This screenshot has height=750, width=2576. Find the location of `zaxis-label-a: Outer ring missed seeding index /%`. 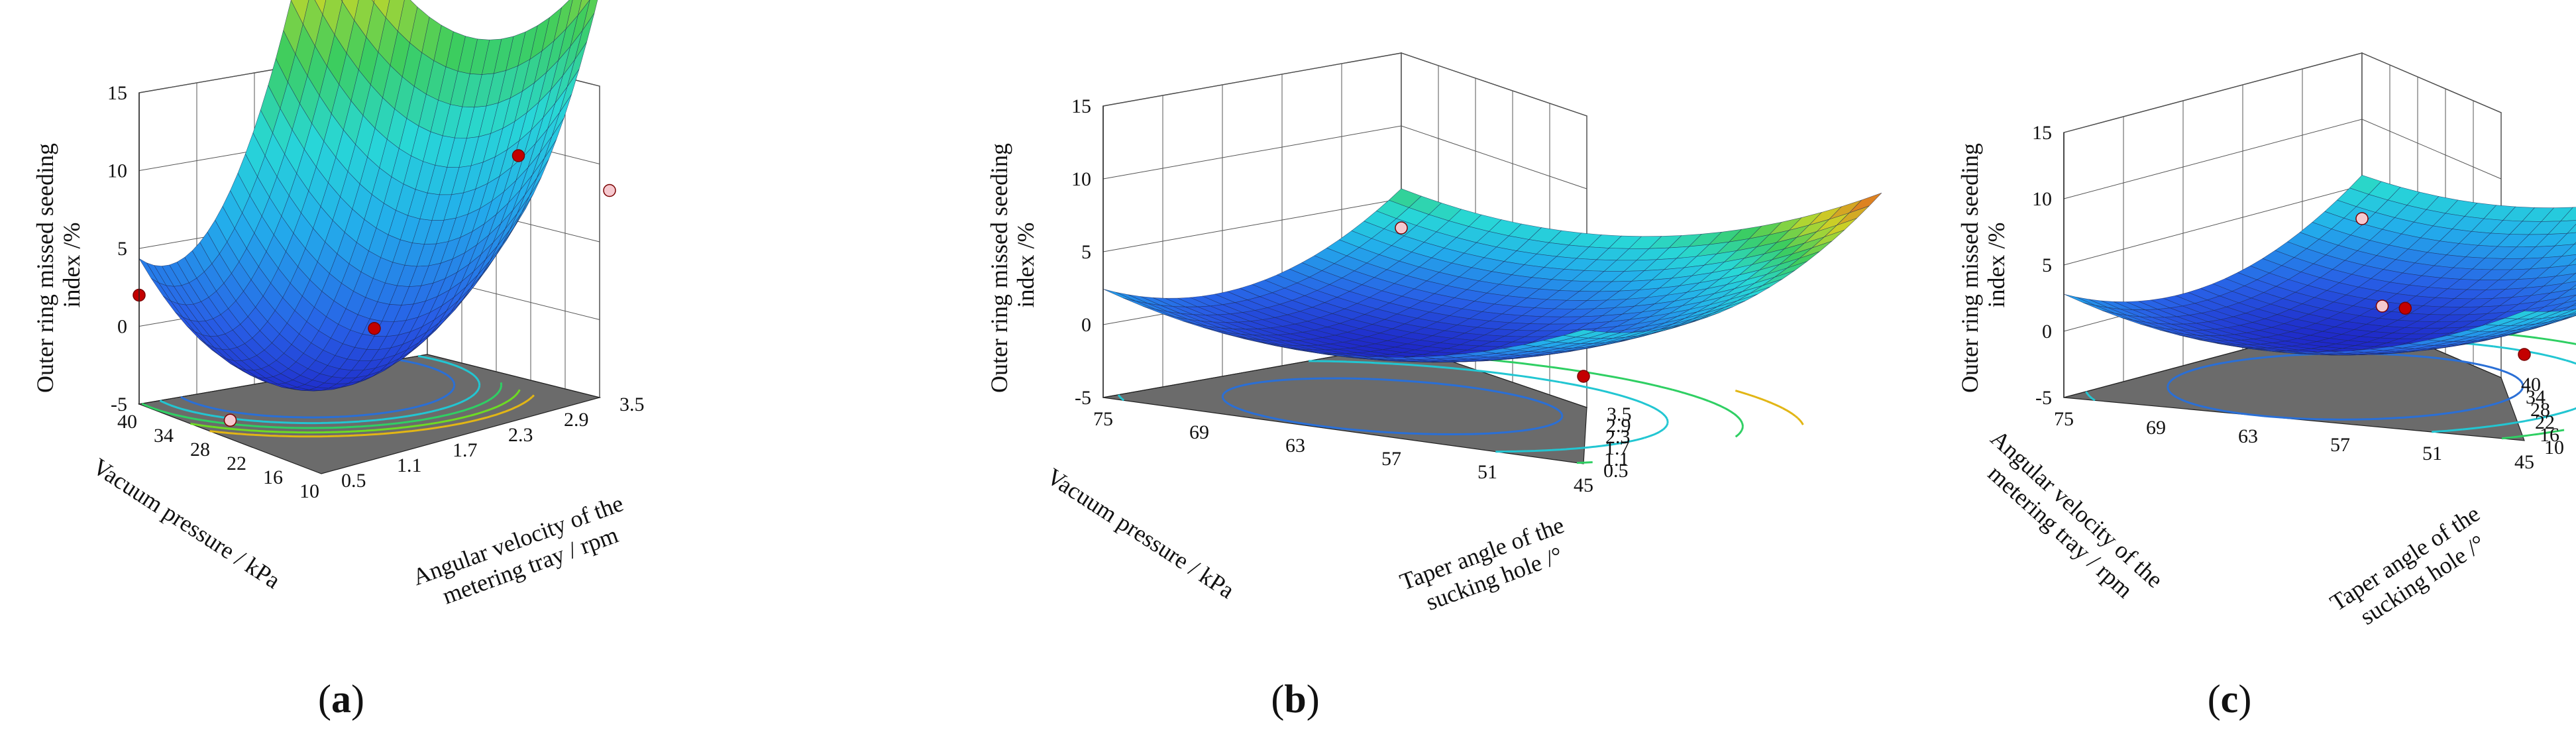

zaxis-label-a: Outer ring missed seeding index /% is located at coordinates (58, 265).